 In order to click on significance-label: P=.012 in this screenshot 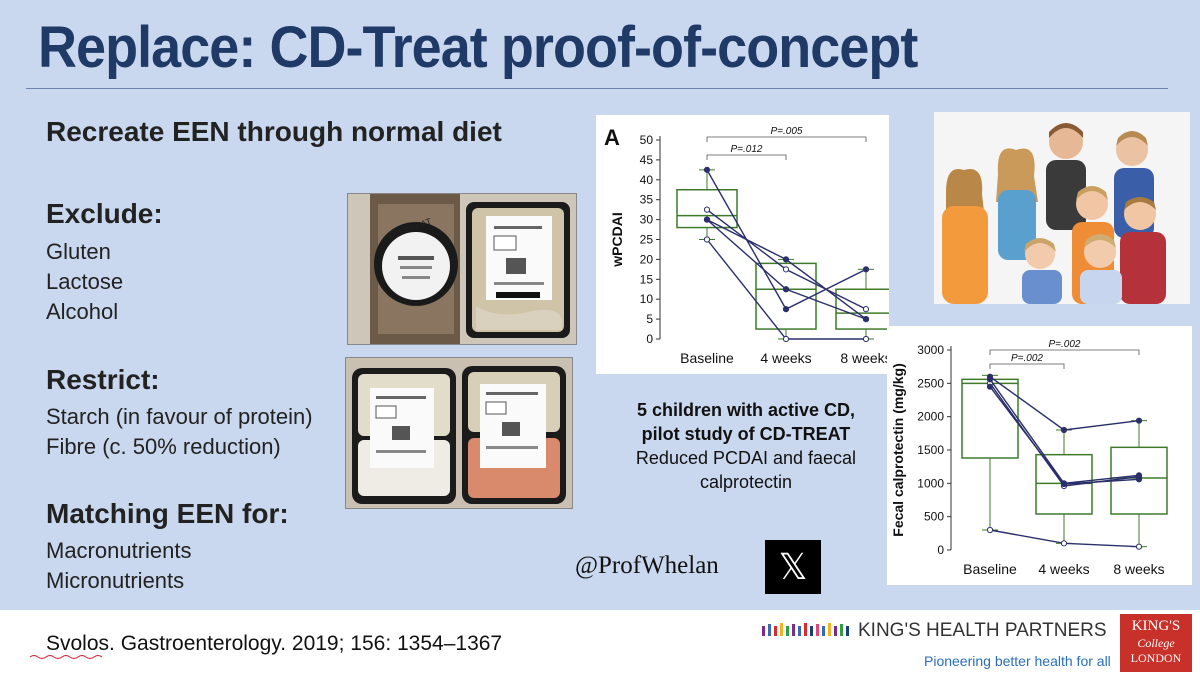, I will do `click(747, 149)`.